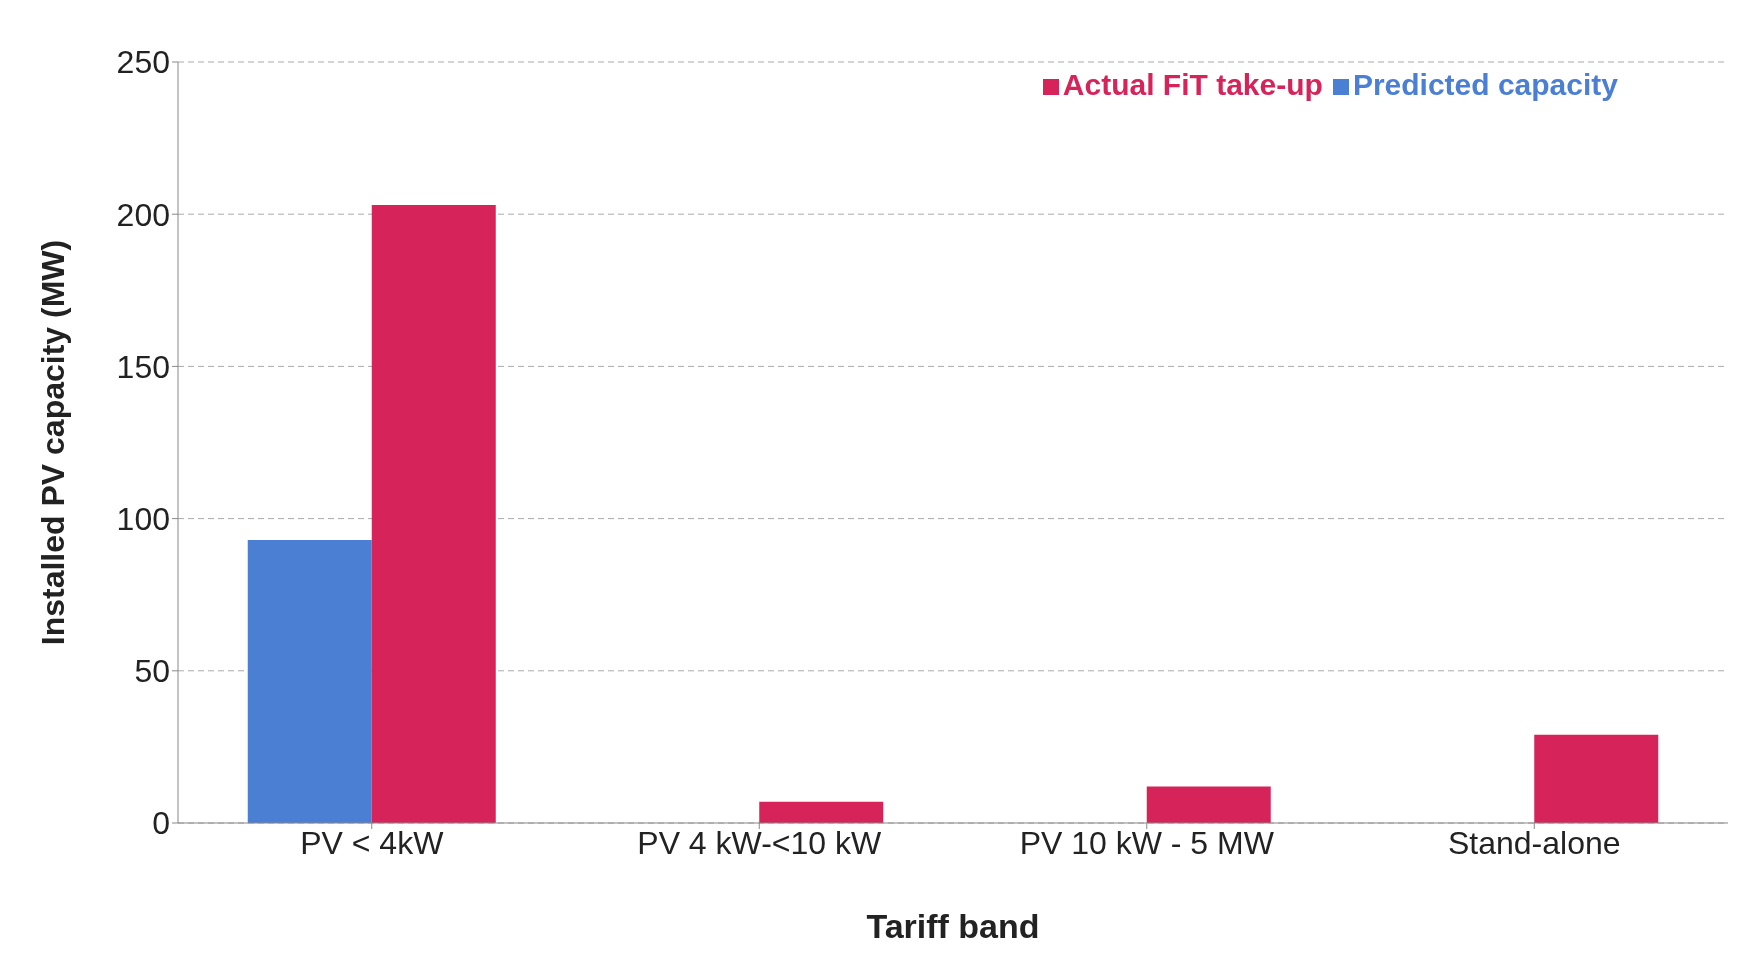 The image size is (1762, 973). What do you see at coordinates (143, 518) in the screenshot?
I see `y-tick-label: 100` at bounding box center [143, 518].